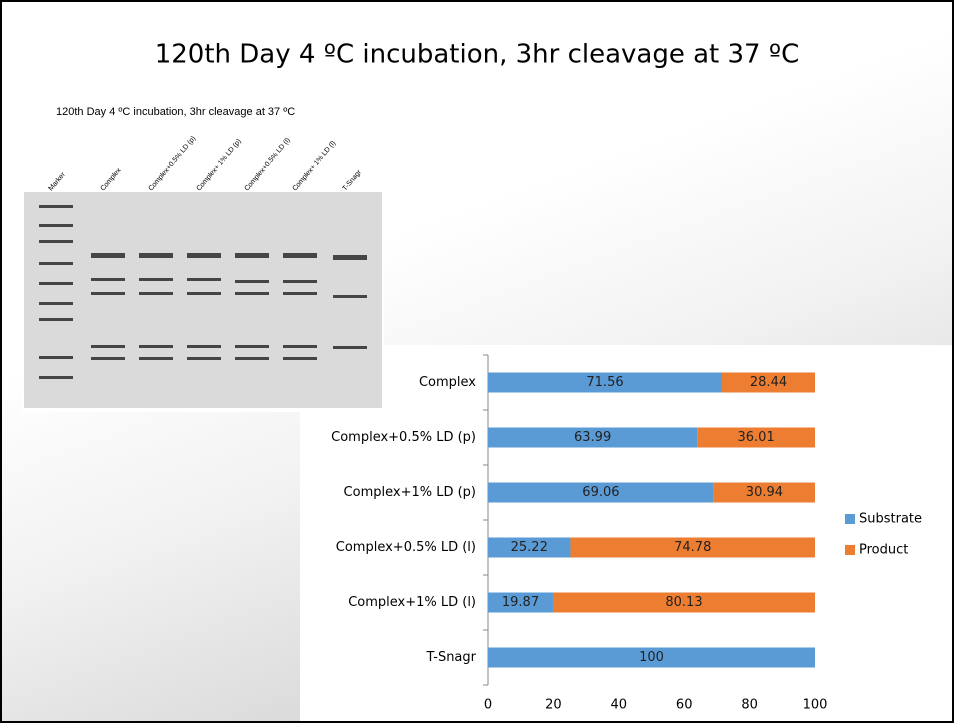 The image size is (954, 723). I want to click on x-tick-label: 60, so click(684, 705).